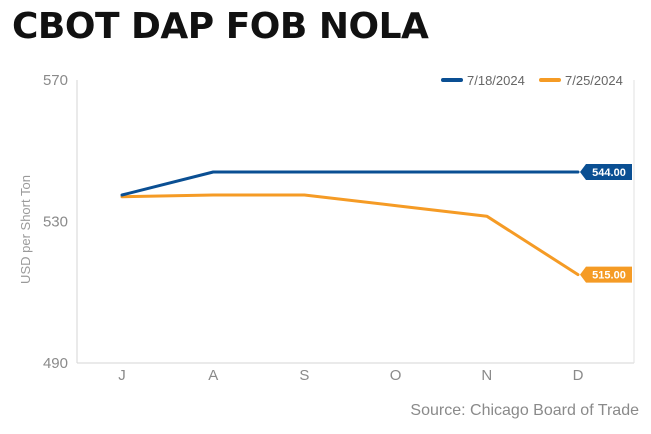 Image resolution: width=651 pixels, height=434 pixels. I want to click on x-tick-label: D, so click(578, 375).